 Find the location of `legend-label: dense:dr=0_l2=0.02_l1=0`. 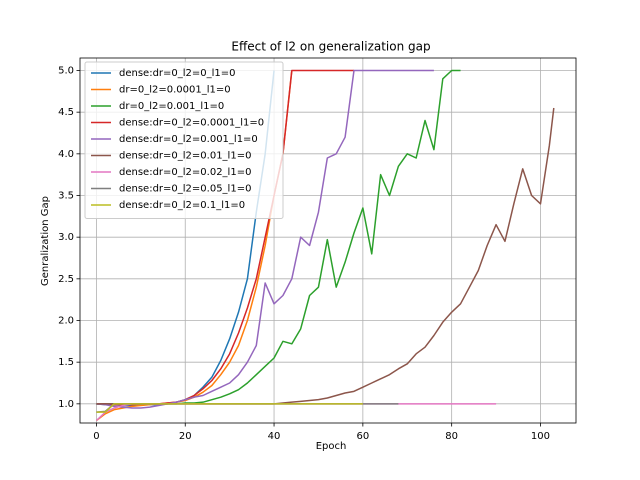

legend-label: dense:dr=0_l2=0.02_l1=0 is located at coordinates (185, 172).